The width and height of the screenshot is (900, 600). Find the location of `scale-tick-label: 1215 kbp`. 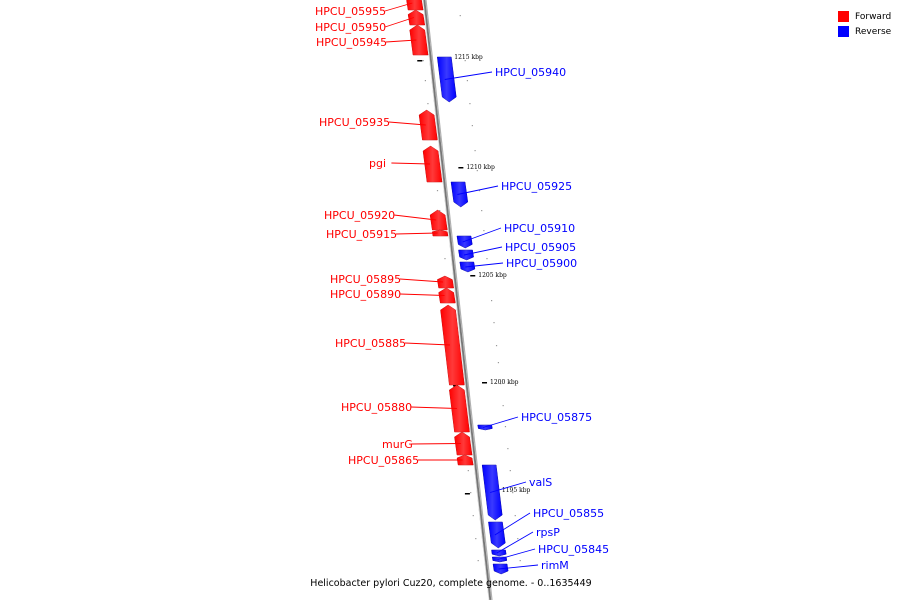

scale-tick-label: 1215 kbp is located at coordinates (468, 57).